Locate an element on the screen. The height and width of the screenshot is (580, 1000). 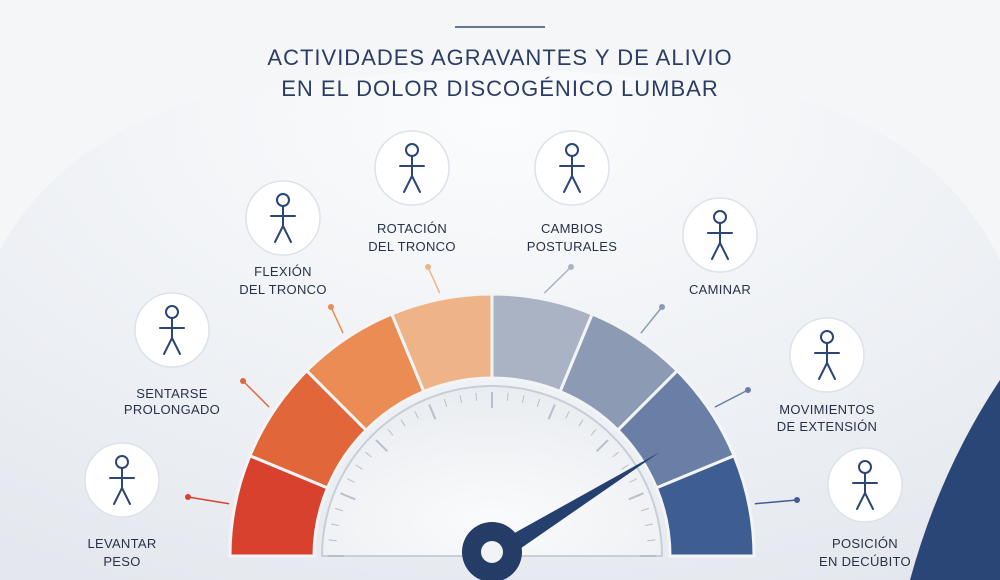
activity-label: MOVIMIENTOS is located at coordinates (827, 409).